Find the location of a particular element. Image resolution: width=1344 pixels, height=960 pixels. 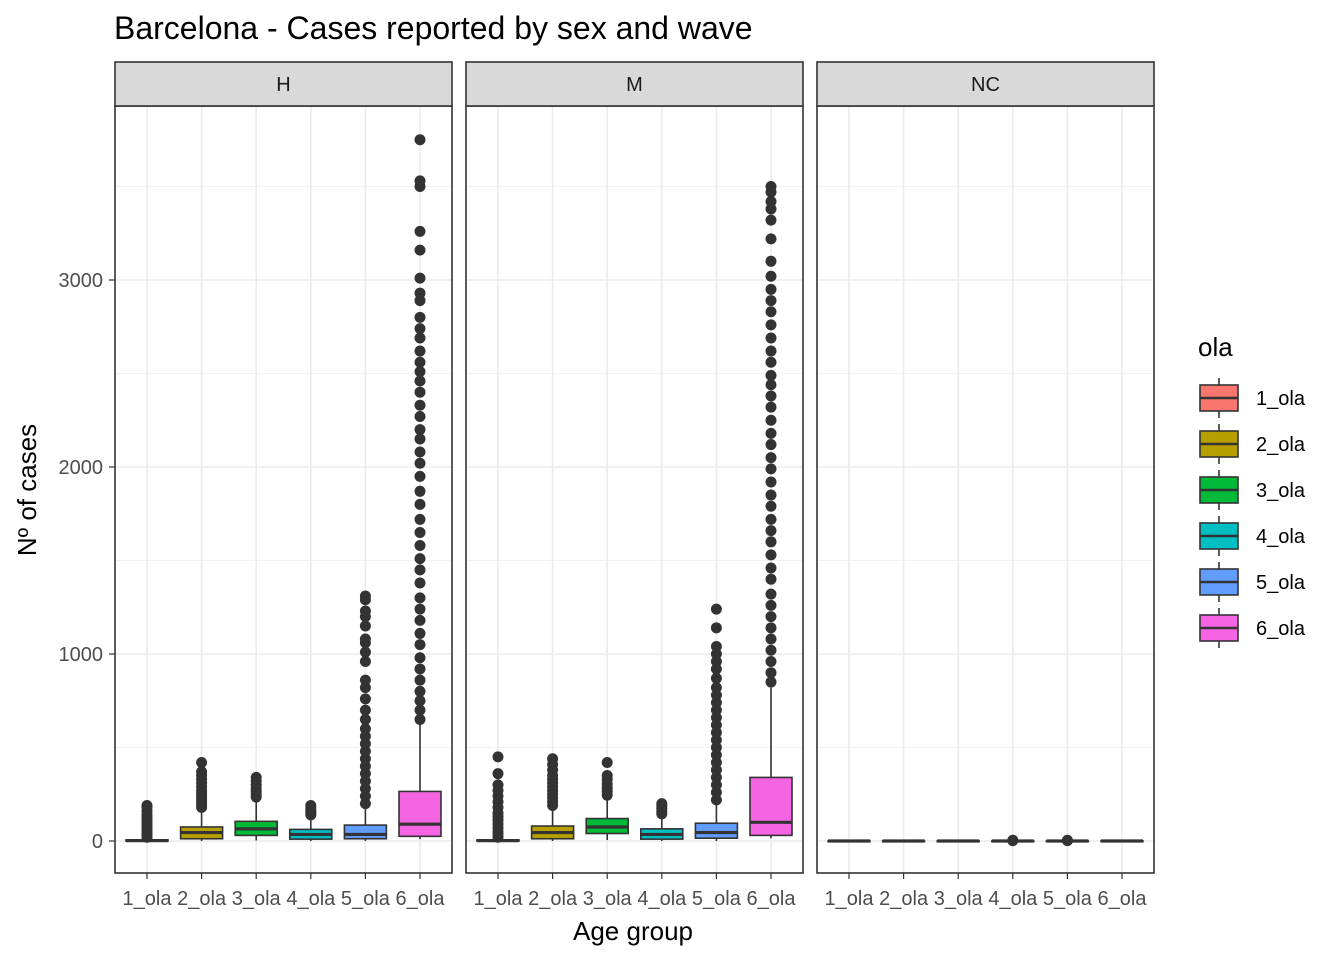

y-tick-label: 2000 is located at coordinates (81, 468).